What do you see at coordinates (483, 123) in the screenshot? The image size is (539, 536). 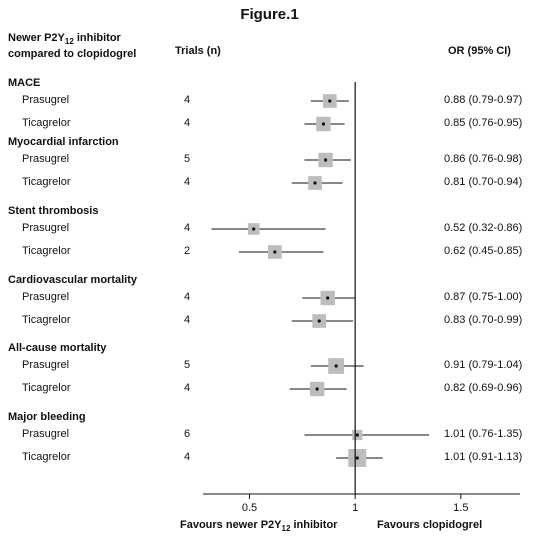 I see `row-or-text: 0.85 (0.76-0.95)` at bounding box center [483, 123].